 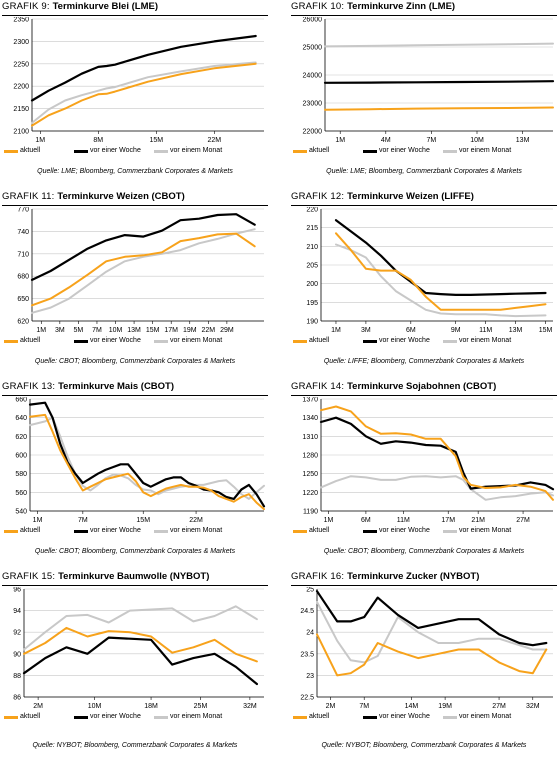 What do you see at coordinates (313, 48) in the screenshot?
I see `y-tick-label: 25000` at bounding box center [313, 48].